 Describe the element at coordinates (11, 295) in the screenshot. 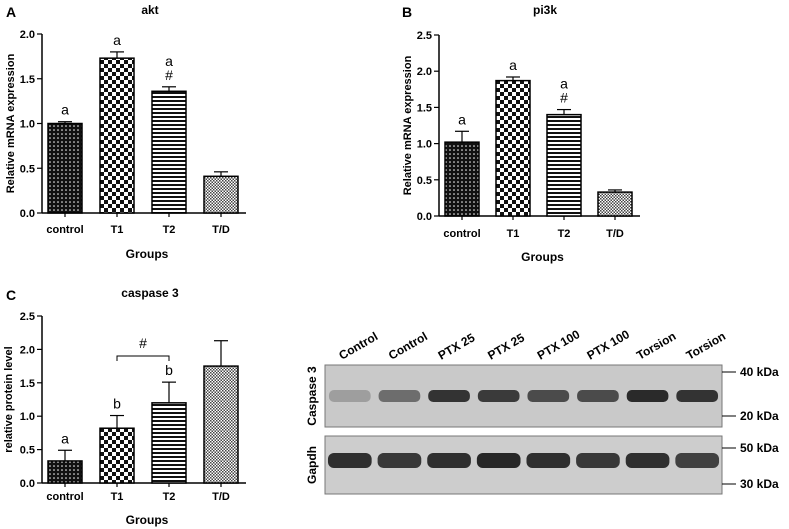

I see `panel-letter-c: C` at that location.